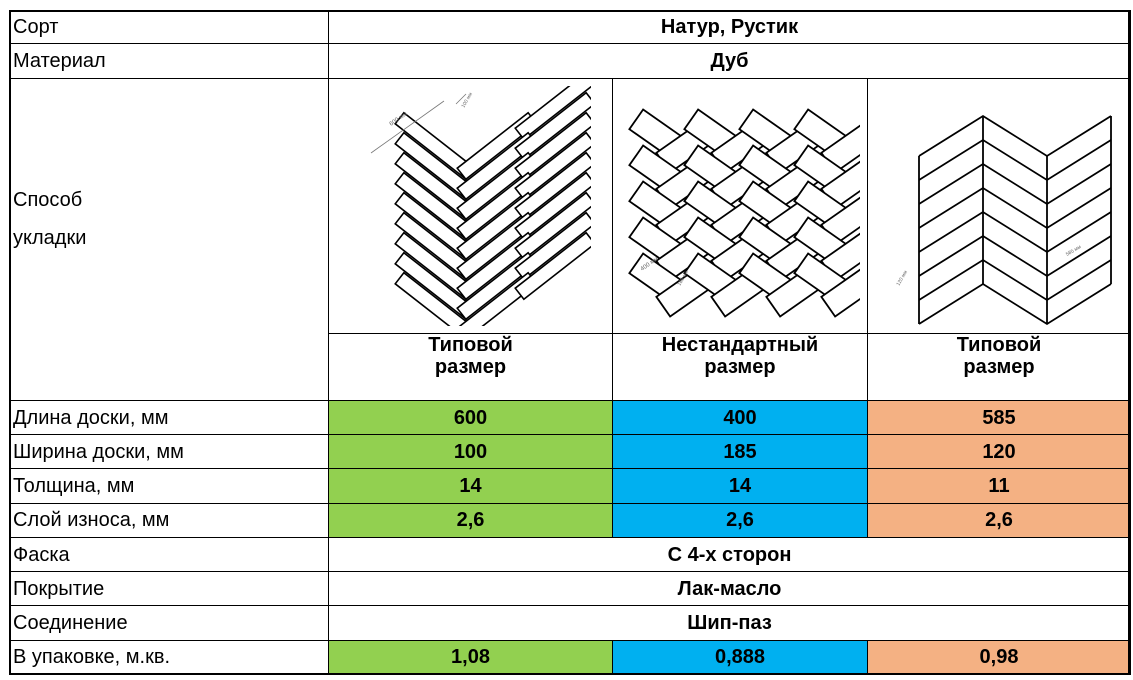 The width and height of the screenshot is (1133, 680). What do you see at coordinates (470, 417) in the screenshot?
I see `length-1: 600` at bounding box center [470, 417].